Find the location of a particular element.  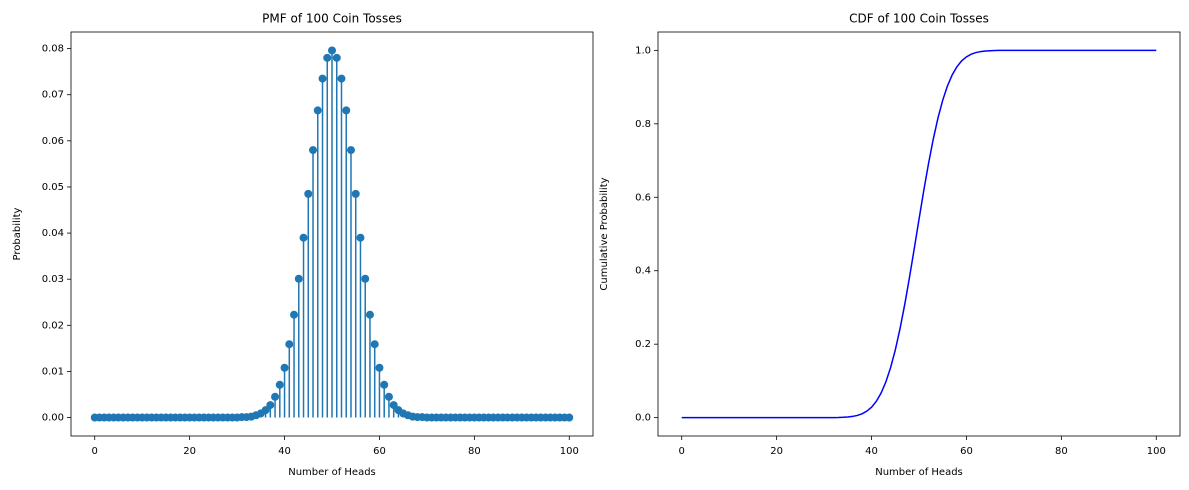

y-tick-label: 0.05 is located at coordinates (53, 187).